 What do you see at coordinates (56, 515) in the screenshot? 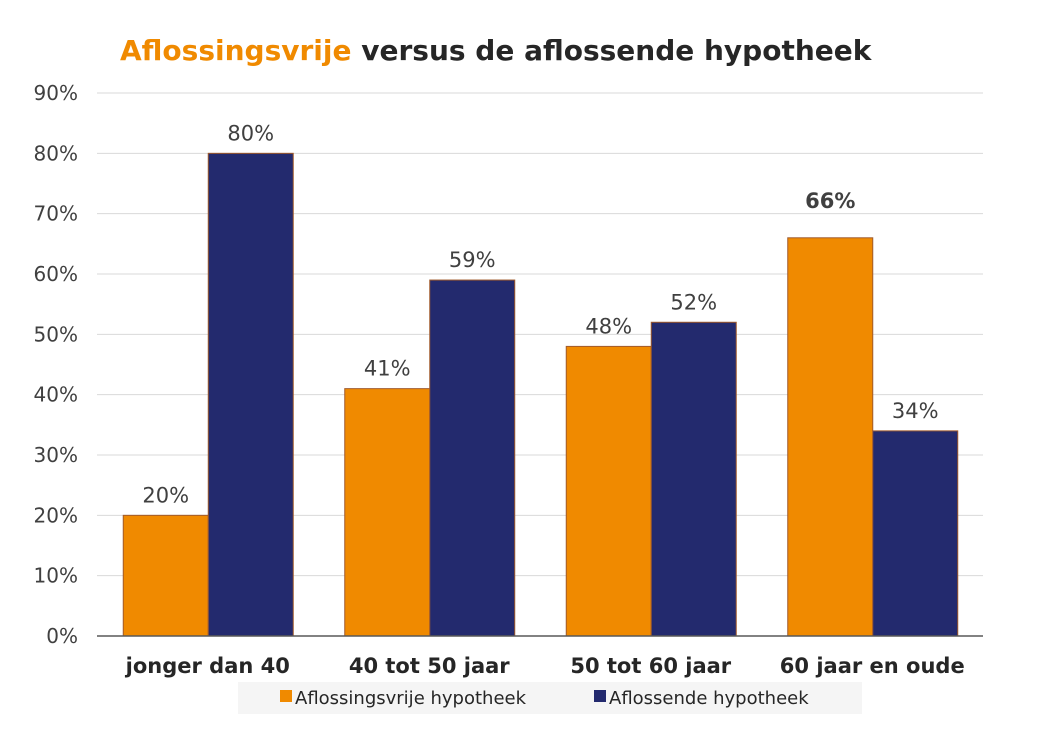
I see `y-tick-label-20: 20%` at bounding box center [56, 515].